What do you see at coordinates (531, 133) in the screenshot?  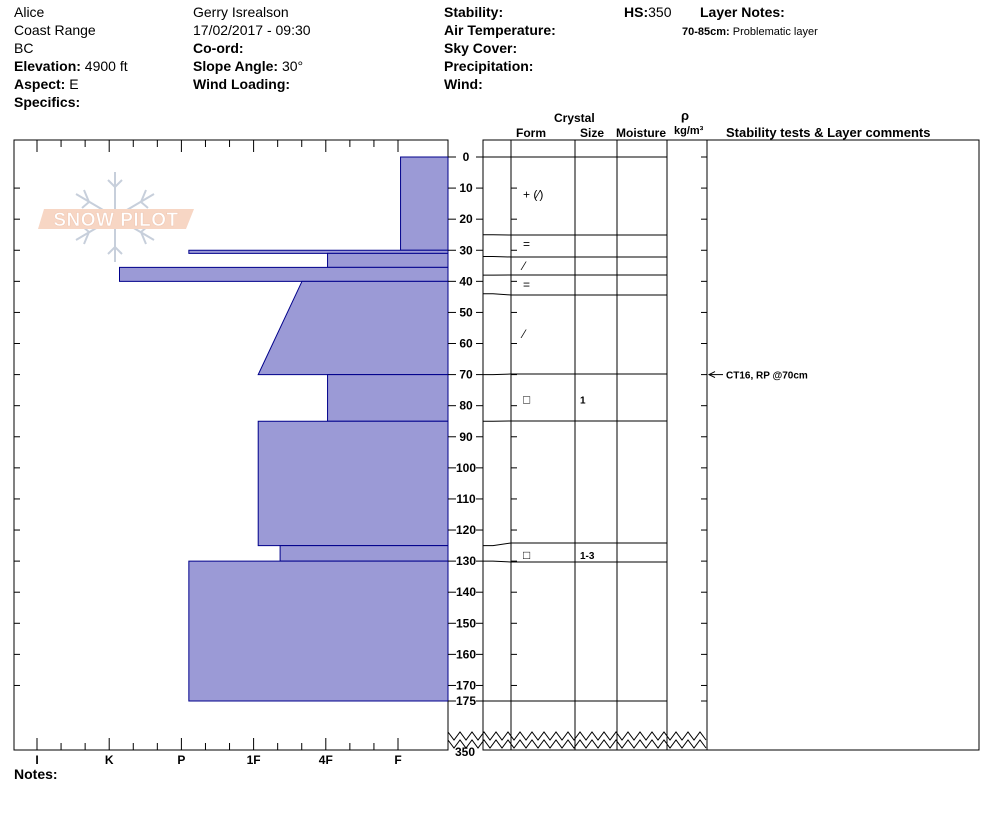 I see `form-header: Form` at bounding box center [531, 133].